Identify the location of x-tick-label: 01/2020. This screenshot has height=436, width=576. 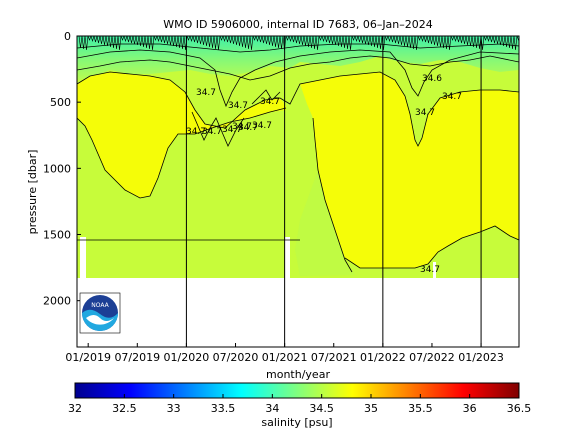
(187, 357).